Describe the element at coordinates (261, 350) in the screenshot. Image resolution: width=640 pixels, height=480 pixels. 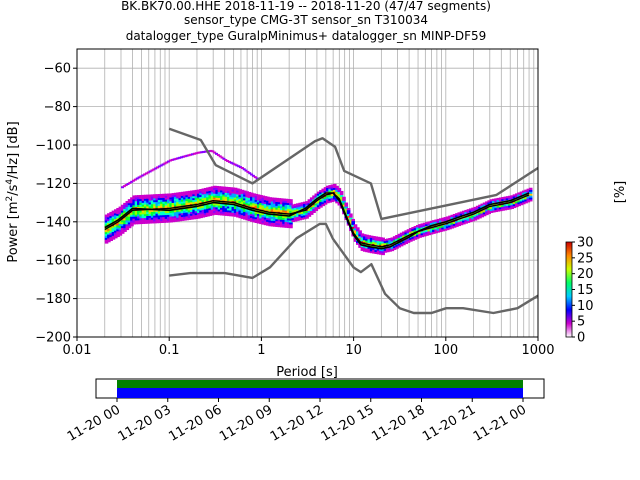
I see `x-tick-label: 1` at that location.